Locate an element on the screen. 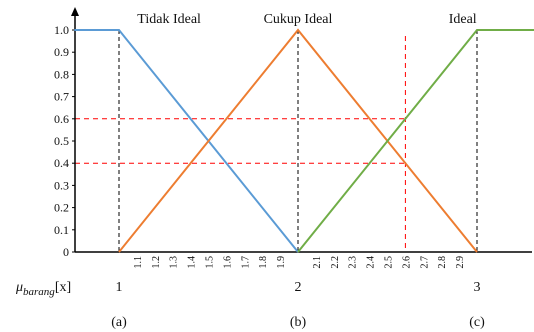  x-minor-tick-label: 2.9 is located at coordinates (460, 262).